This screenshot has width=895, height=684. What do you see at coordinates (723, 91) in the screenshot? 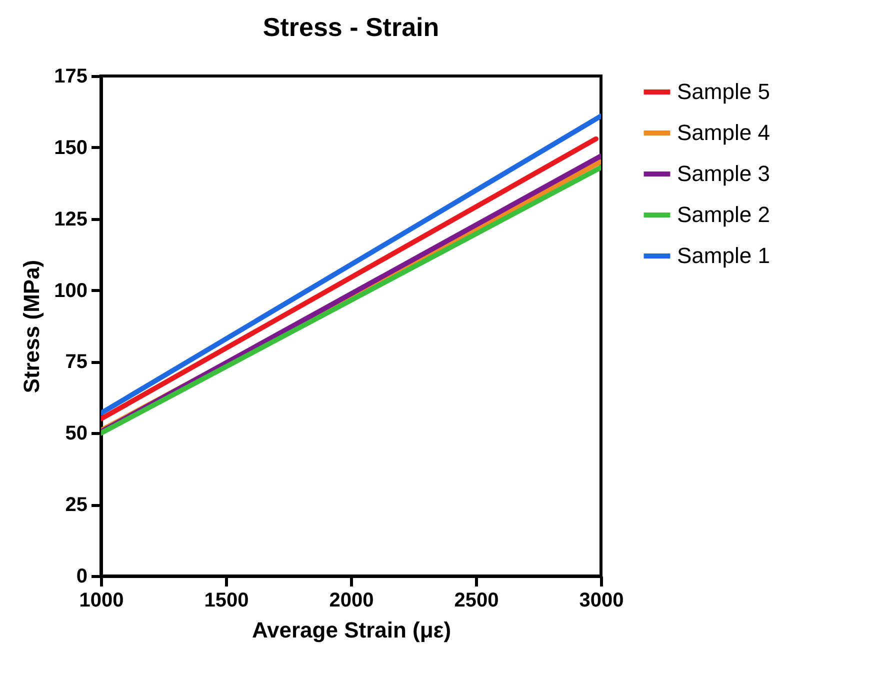
I see `legend-label: Sample 5` at bounding box center [723, 91].